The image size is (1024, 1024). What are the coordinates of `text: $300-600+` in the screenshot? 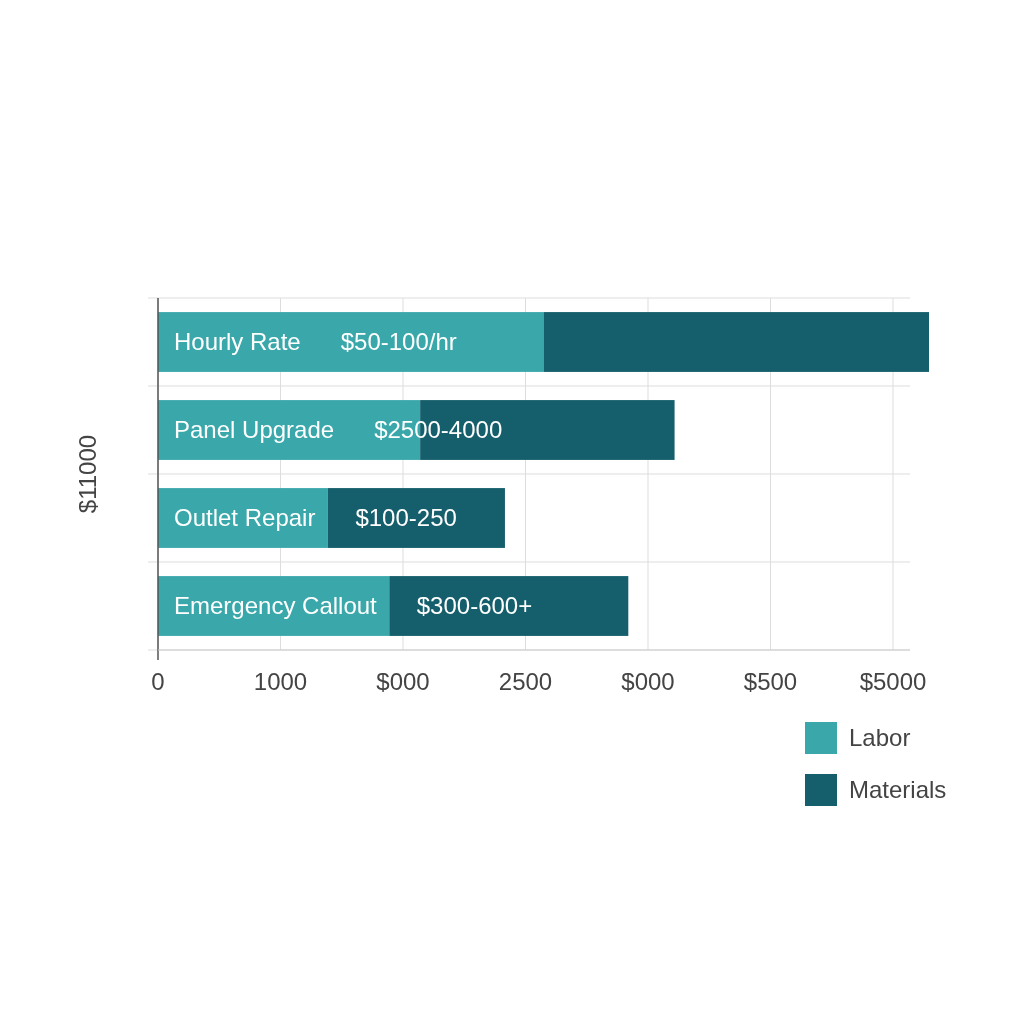 It's located at (474, 606).